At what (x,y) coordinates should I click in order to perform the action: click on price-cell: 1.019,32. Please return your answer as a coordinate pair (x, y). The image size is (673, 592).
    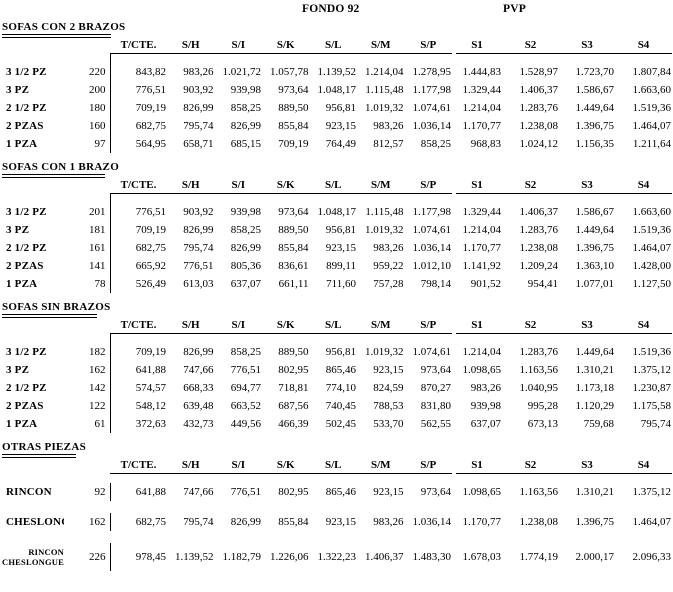
    Looking at the image, I should click on (384, 230).